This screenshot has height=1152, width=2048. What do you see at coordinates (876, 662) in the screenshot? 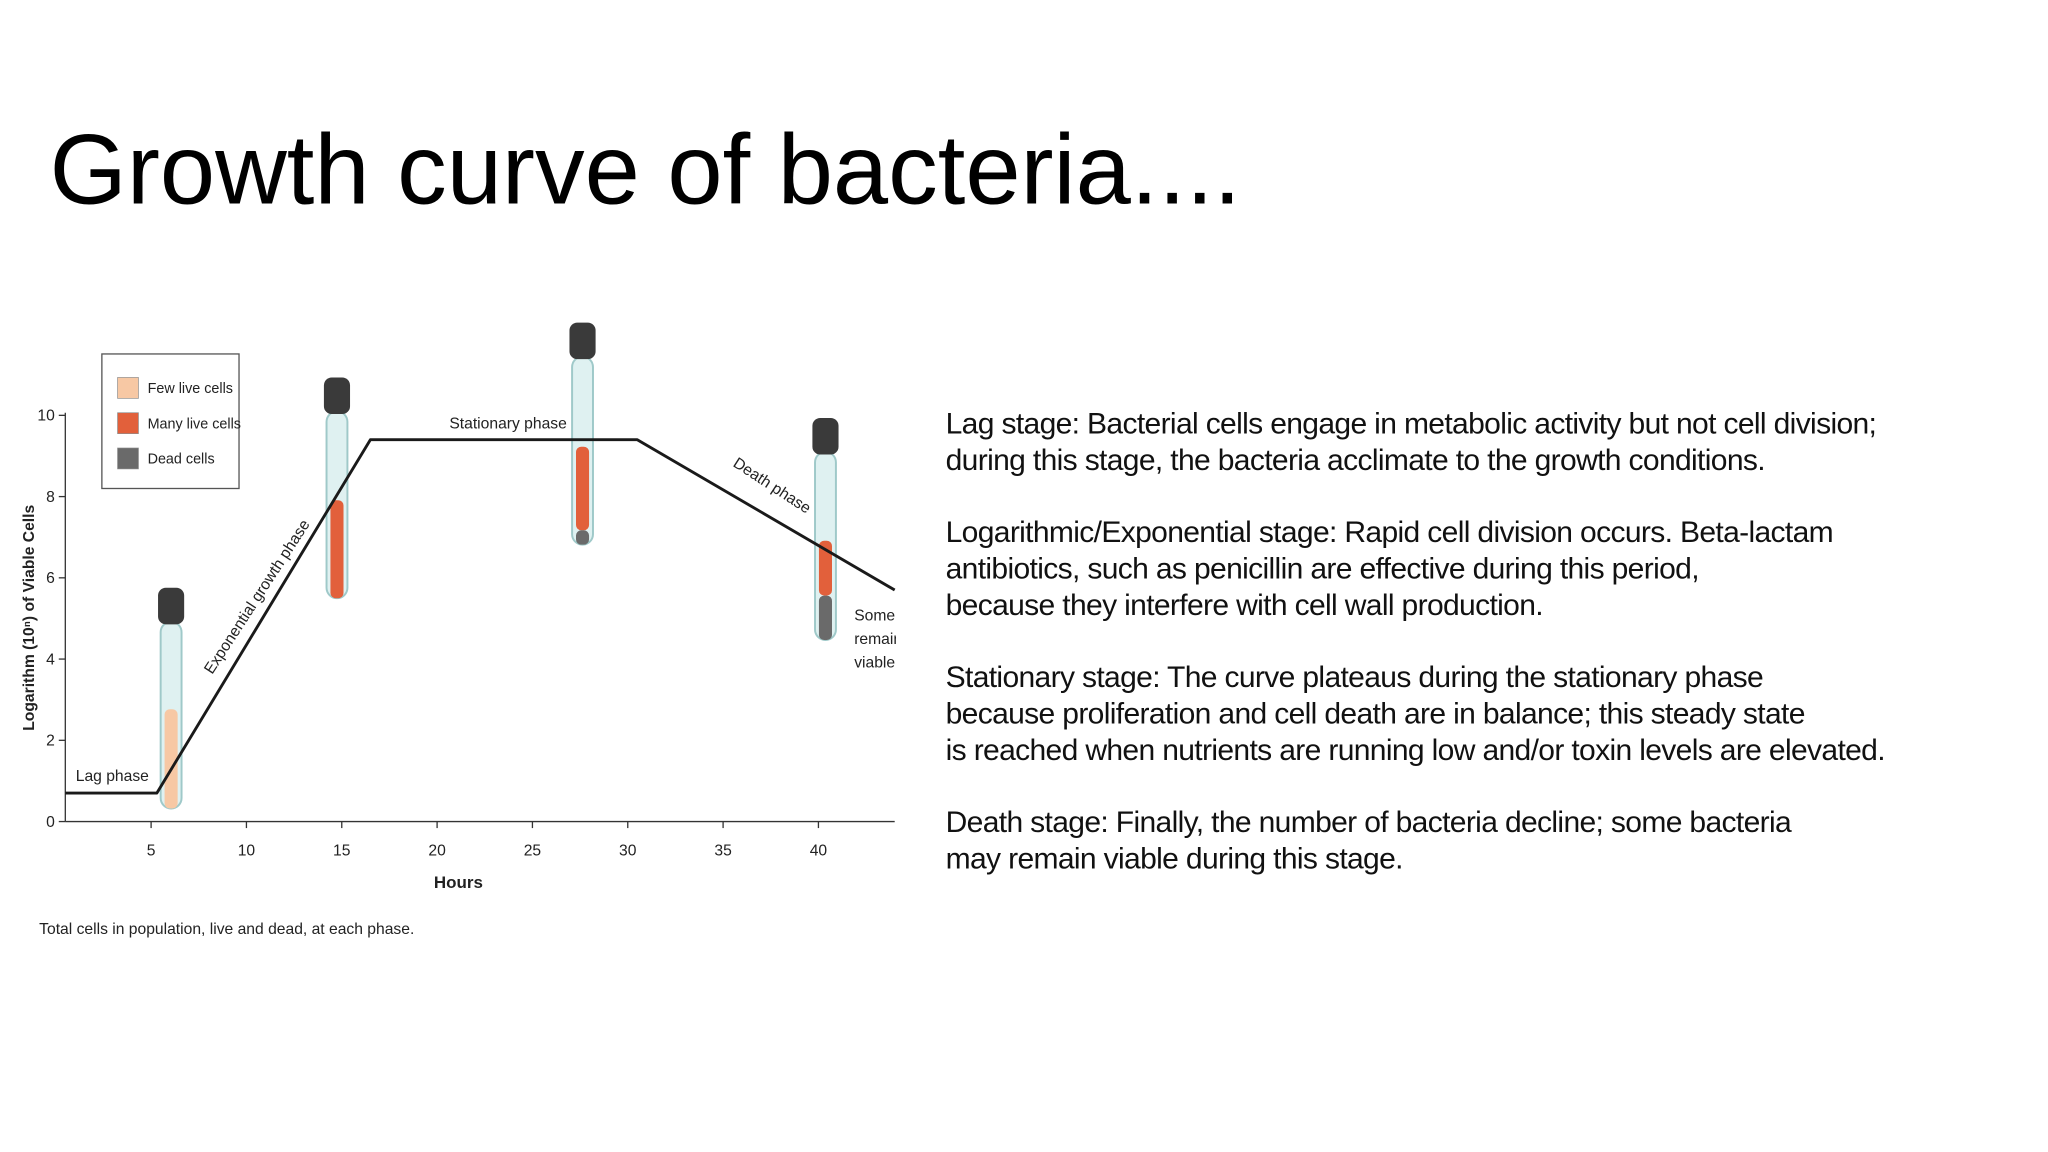
I see `side-note: viable.` at bounding box center [876, 662].